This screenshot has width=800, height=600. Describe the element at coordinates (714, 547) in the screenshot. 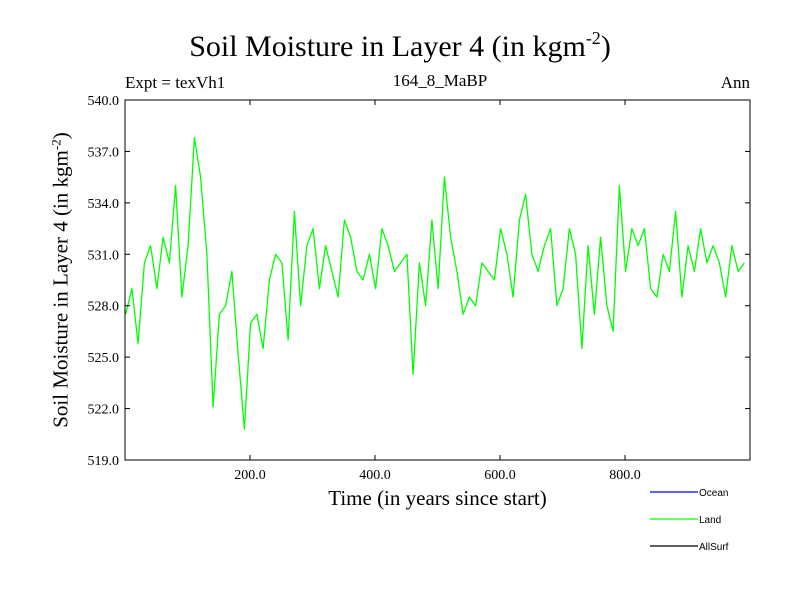

I see `legend-label-allsurf: AllSurf` at that location.